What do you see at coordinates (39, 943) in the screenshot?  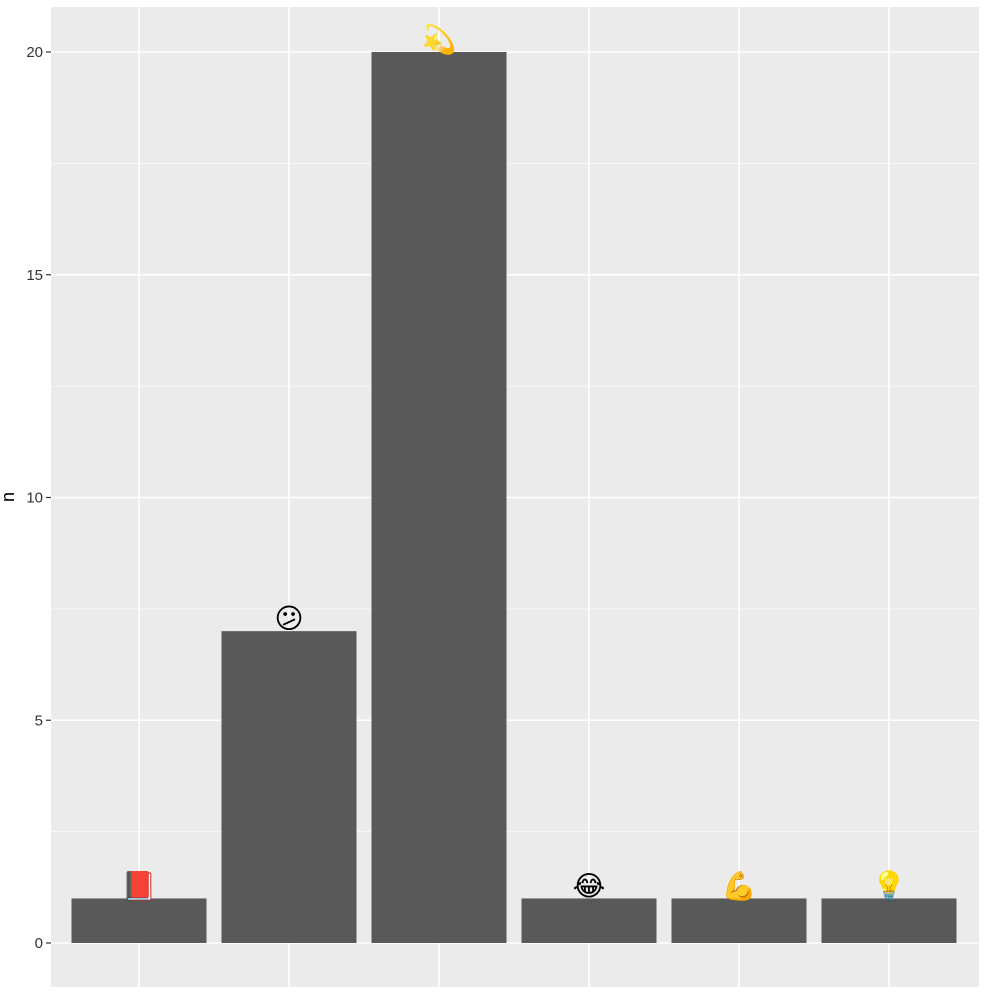 I see `y-tick-label: 0` at bounding box center [39, 943].